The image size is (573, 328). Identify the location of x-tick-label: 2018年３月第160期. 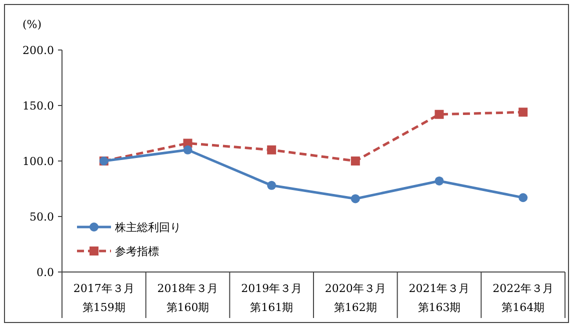
(187, 298).